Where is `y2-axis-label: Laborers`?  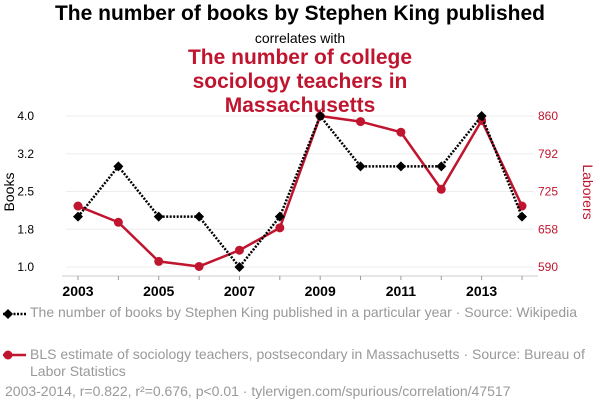
y2-axis-label: Laborers is located at coordinates (588, 191).